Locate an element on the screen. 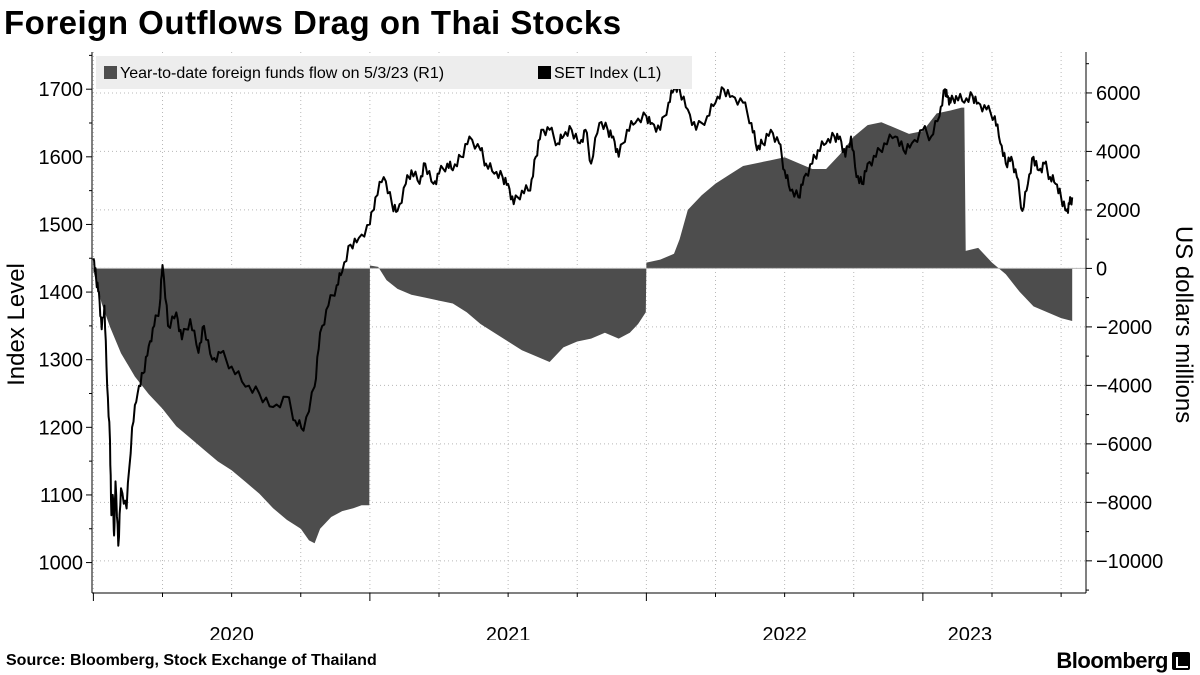 This screenshot has height=675, width=1200. right-tick-label: 0 is located at coordinates (1101, 269).